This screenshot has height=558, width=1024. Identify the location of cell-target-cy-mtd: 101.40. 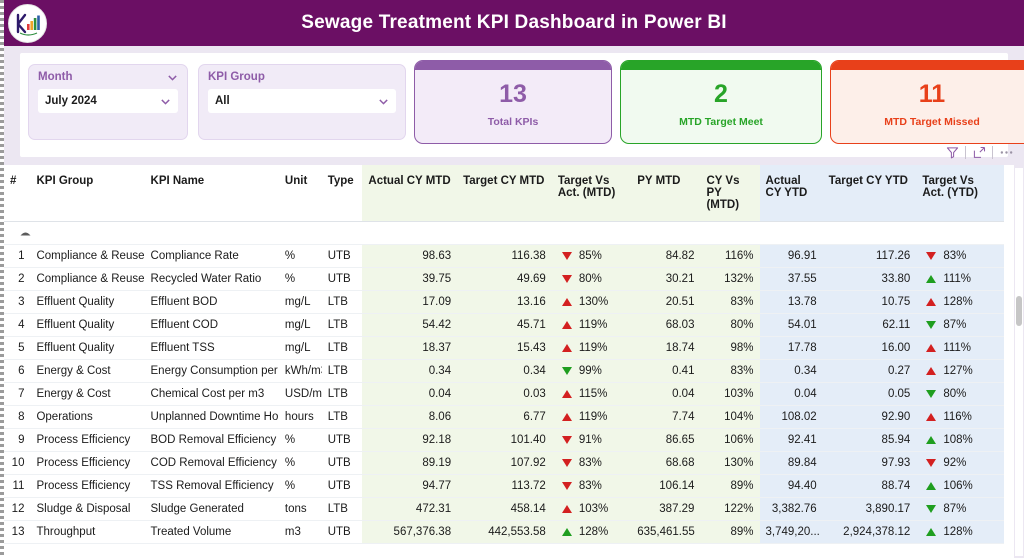
(504, 440).